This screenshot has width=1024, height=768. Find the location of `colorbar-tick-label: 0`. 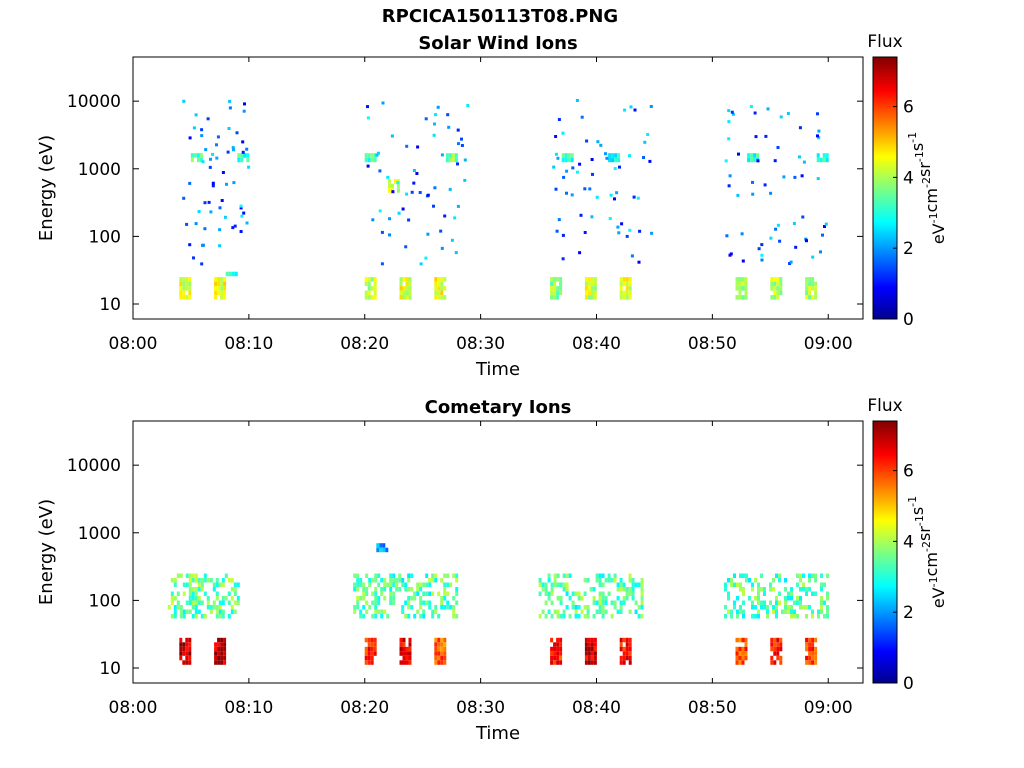

colorbar-tick-label: 0 is located at coordinates (908, 320).